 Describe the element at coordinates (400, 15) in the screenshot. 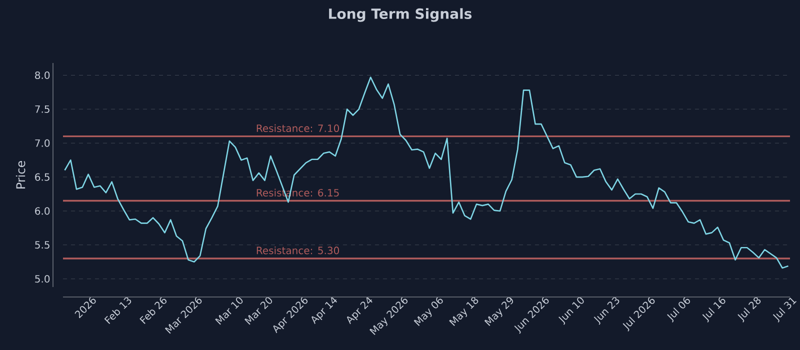

I see `chart-title: Long Term Signals` at that location.